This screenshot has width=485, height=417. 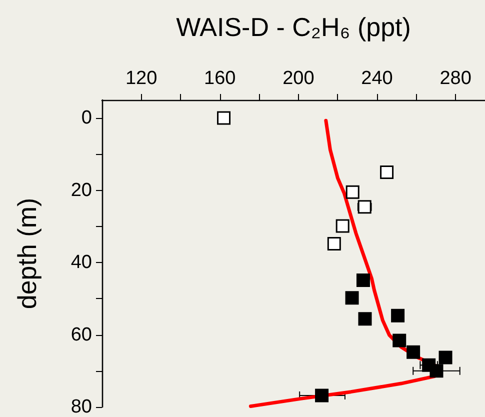 What do you see at coordinates (377, 78) in the screenshot?
I see `x-tick-label: 240` at bounding box center [377, 78].